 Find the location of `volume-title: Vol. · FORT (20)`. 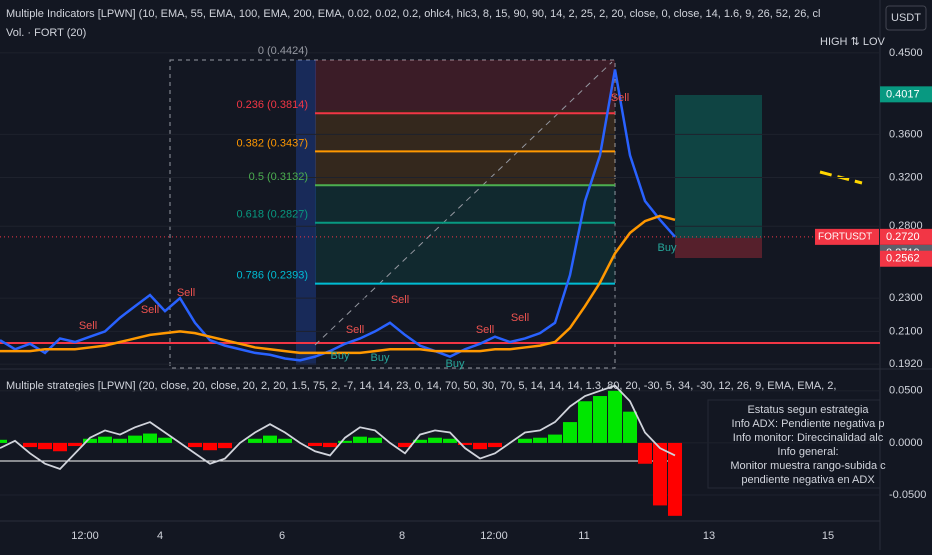

volume-title: Vol. · FORT (20) is located at coordinates (46, 33).